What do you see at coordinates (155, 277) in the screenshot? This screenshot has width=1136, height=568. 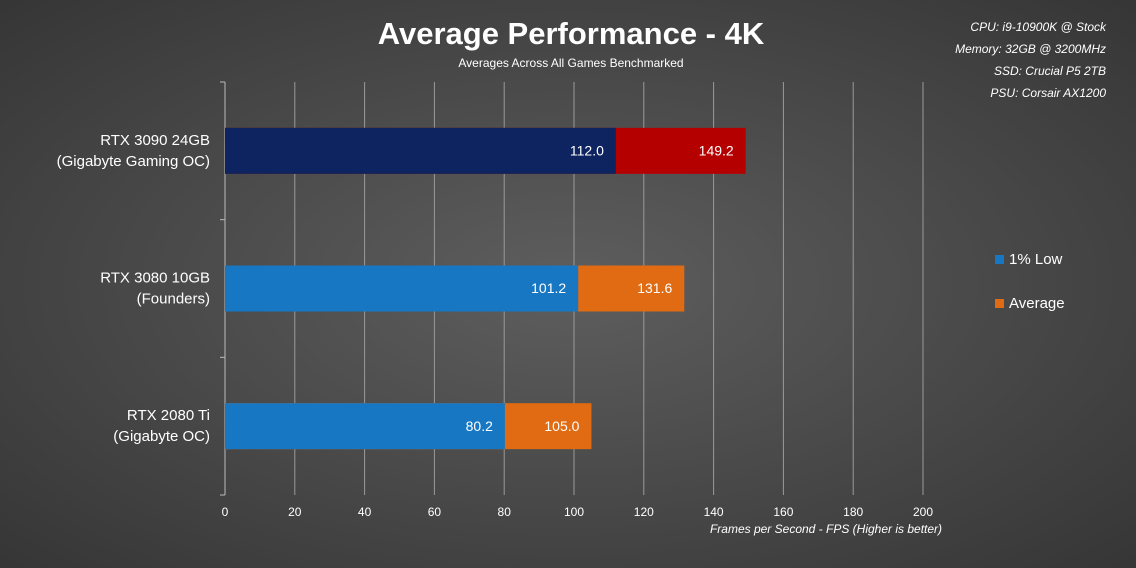 I see `y-tick-label: RTX 3080 10GB` at bounding box center [155, 277].